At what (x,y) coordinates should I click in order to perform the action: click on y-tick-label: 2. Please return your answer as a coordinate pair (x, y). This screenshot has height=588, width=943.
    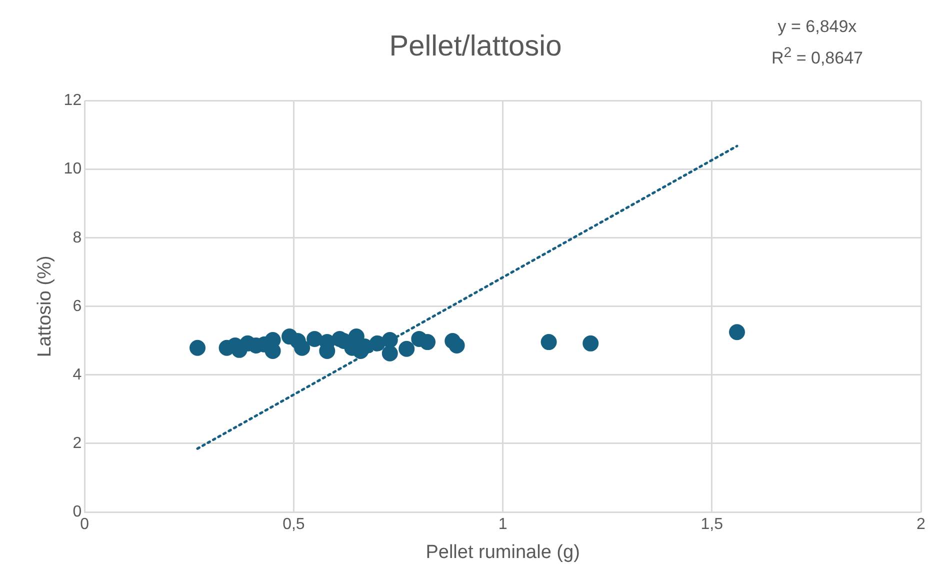
    Looking at the image, I should click on (77, 443).